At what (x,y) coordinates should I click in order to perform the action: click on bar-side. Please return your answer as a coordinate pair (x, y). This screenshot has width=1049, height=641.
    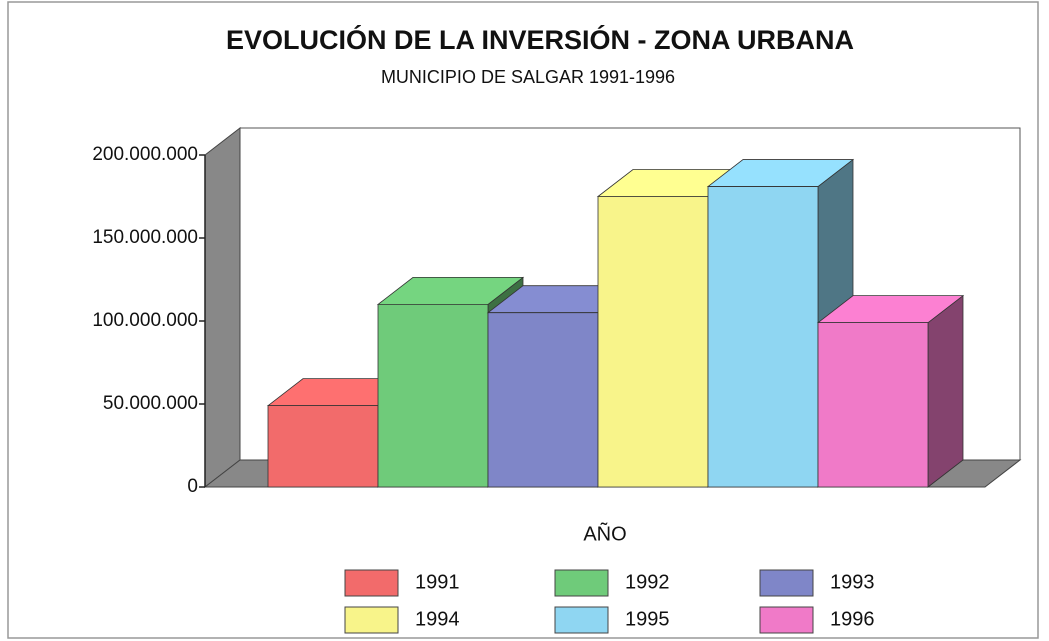
    Looking at the image, I should click on (945, 391).